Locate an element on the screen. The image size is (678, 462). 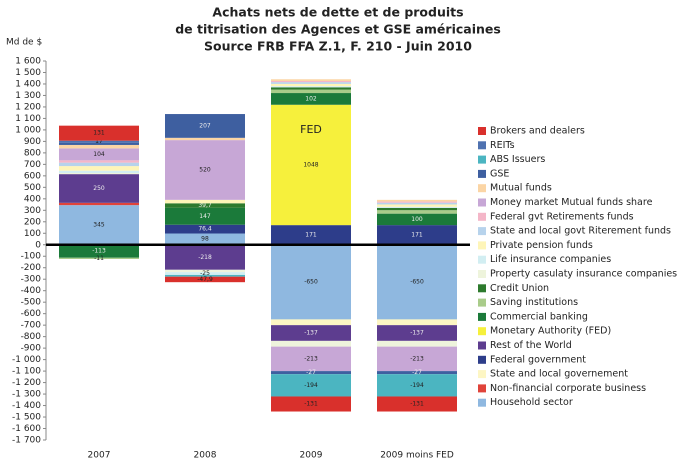
legend-label: Monetary Authority (FED) is located at coordinates (550, 331).